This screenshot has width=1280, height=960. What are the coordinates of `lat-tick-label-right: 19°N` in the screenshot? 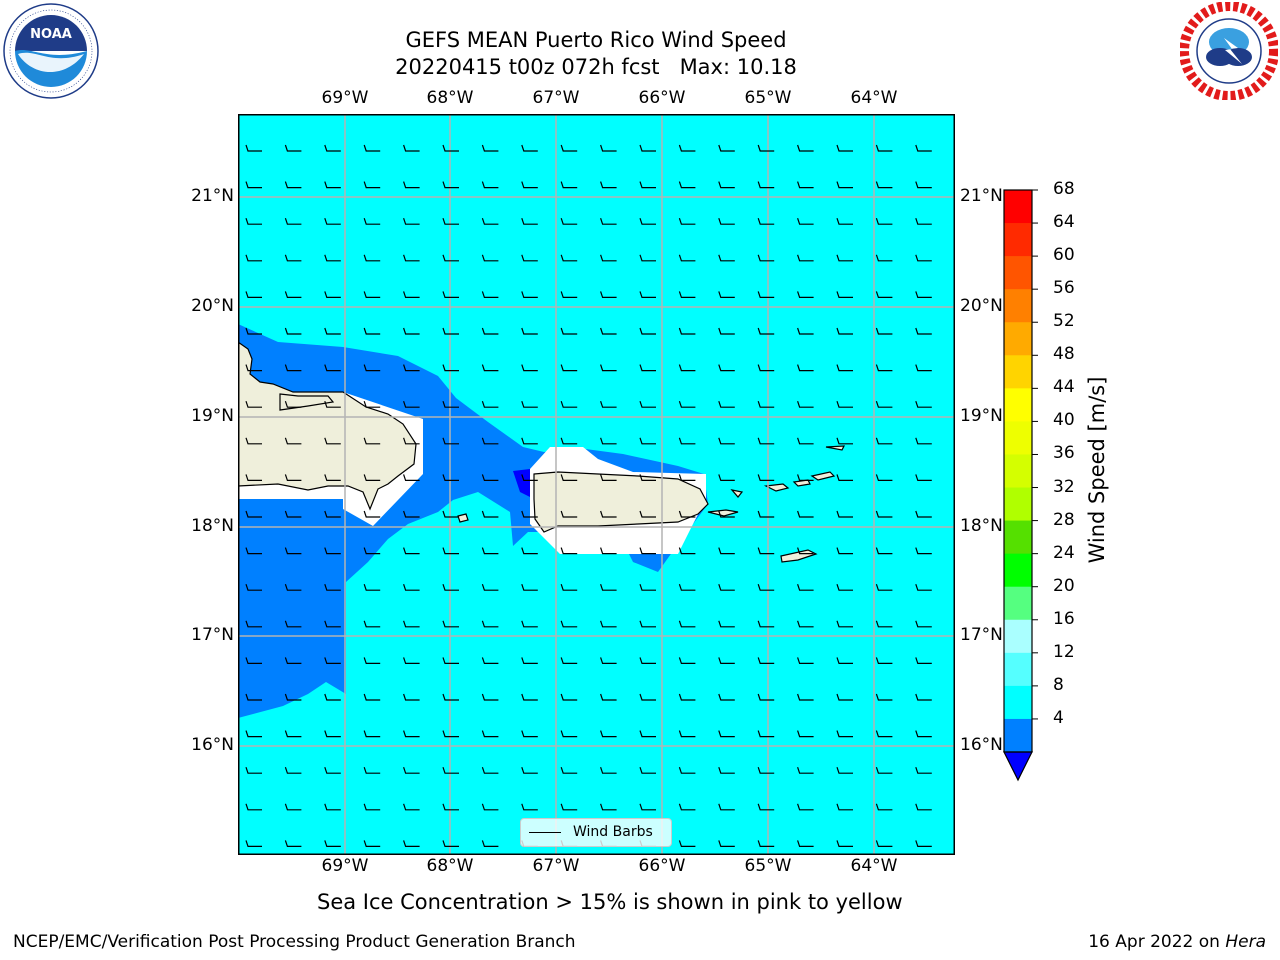 It's located at (981, 416).